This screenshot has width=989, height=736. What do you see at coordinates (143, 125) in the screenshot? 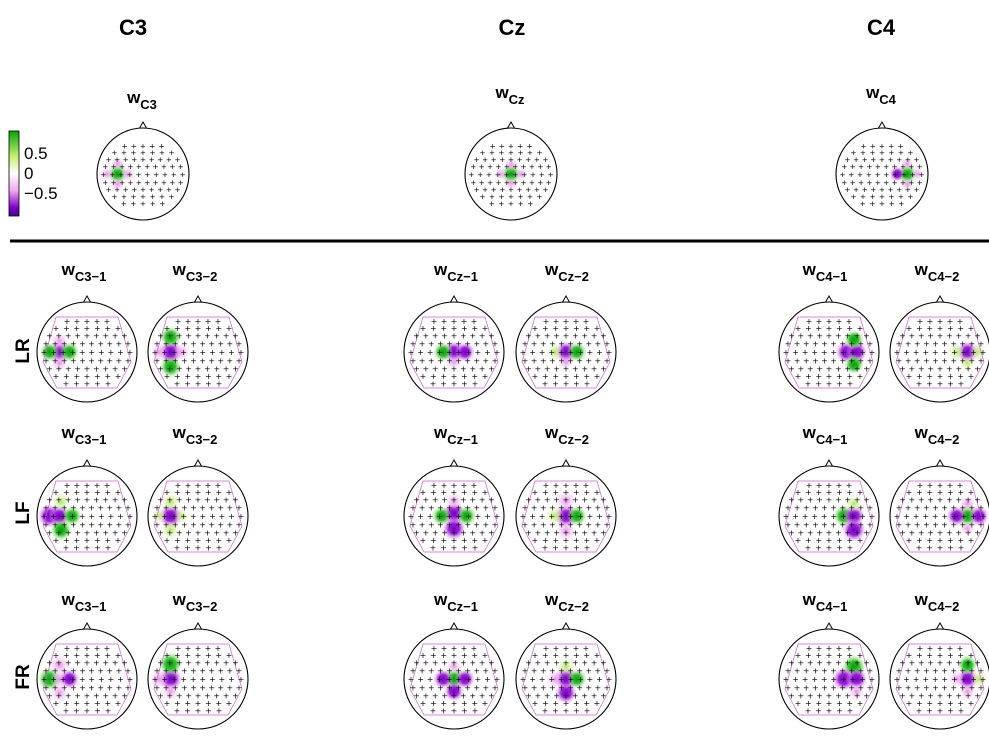
I see `nose-marker` at bounding box center [143, 125].